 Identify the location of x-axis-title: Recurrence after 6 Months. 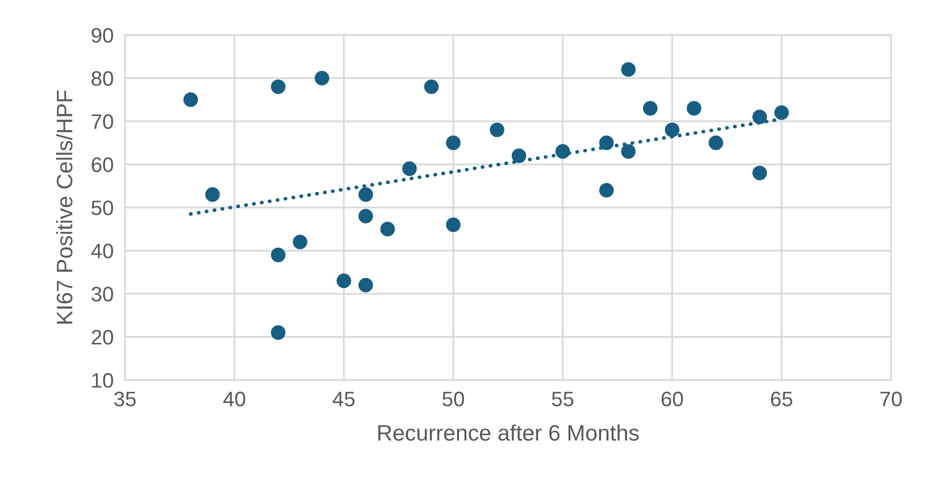
(508, 432).